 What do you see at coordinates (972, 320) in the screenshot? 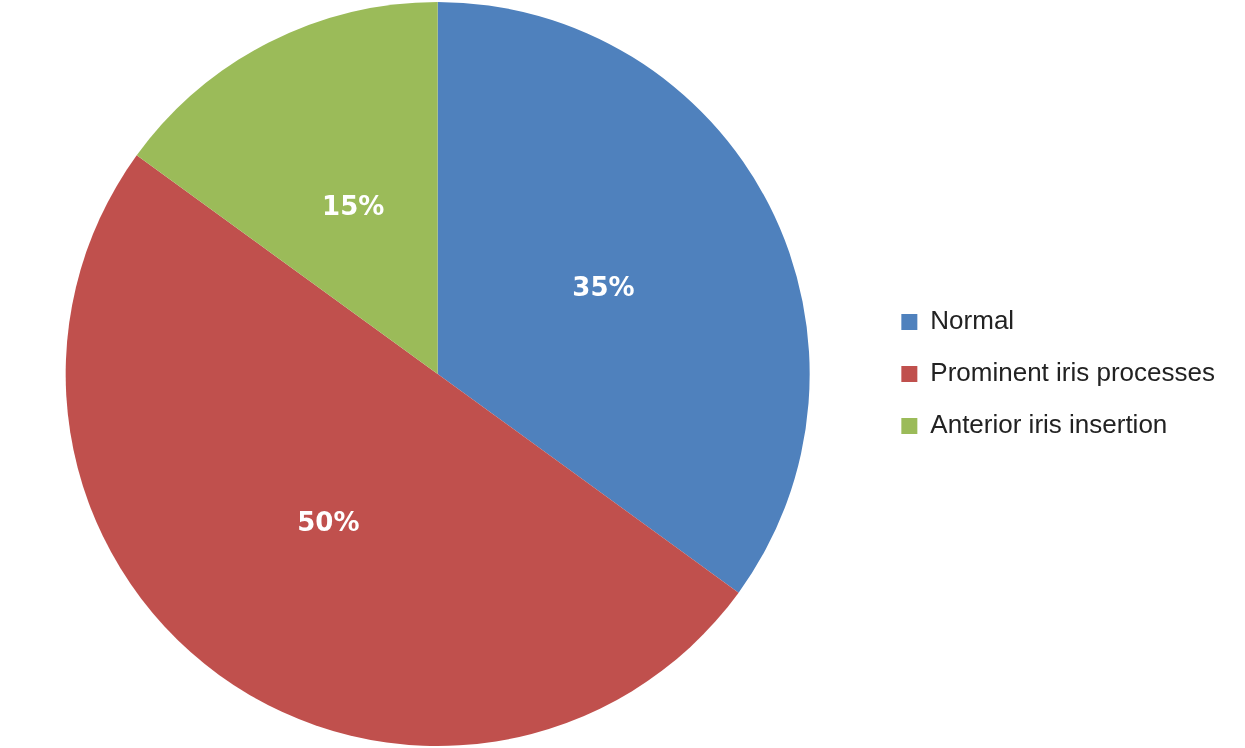
I see `legend-label: Normal` at bounding box center [972, 320].